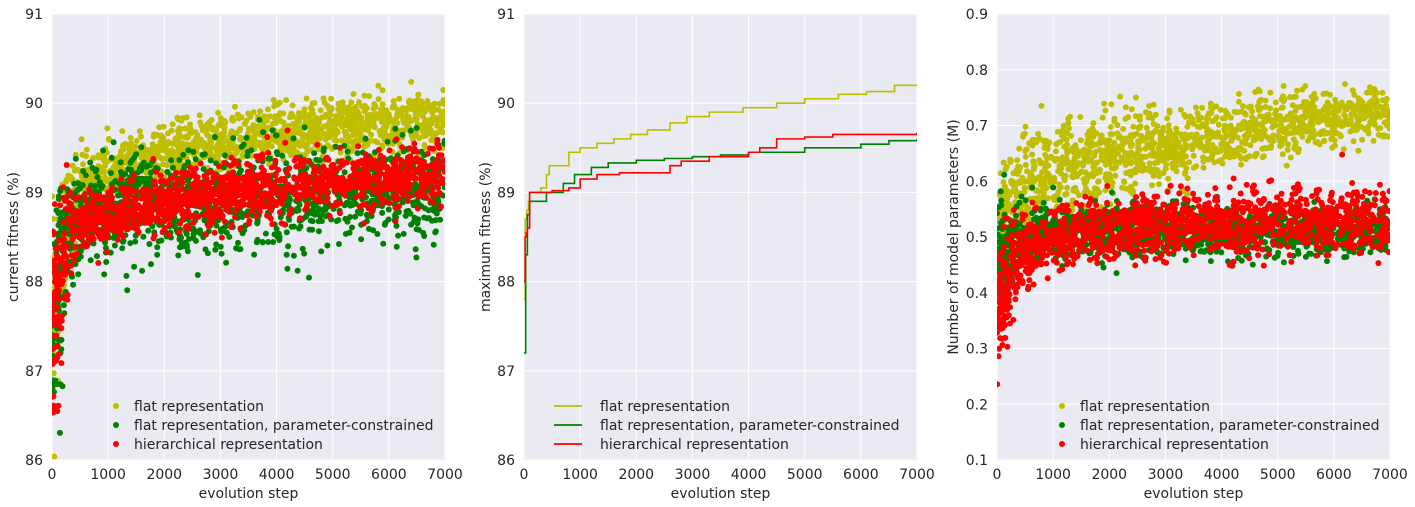 Image resolution: width=1415 pixels, height=507 pixels. What do you see at coordinates (1334, 475) in the screenshot?
I see `x-tick-label: 6000` at bounding box center [1334, 475].